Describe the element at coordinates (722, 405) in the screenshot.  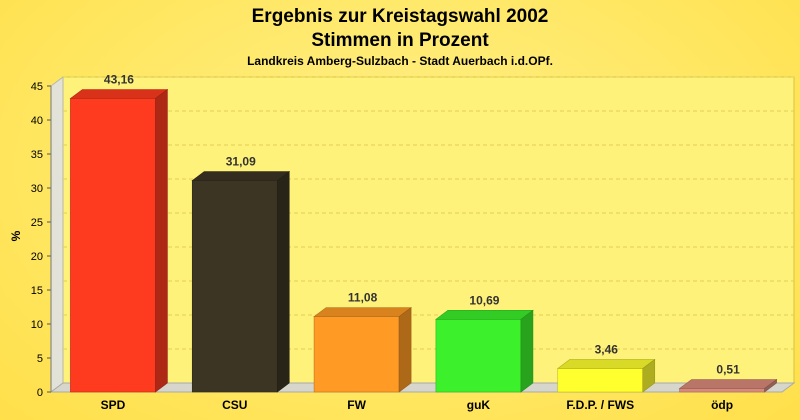
I see `x-category-label: ödp` at that location.